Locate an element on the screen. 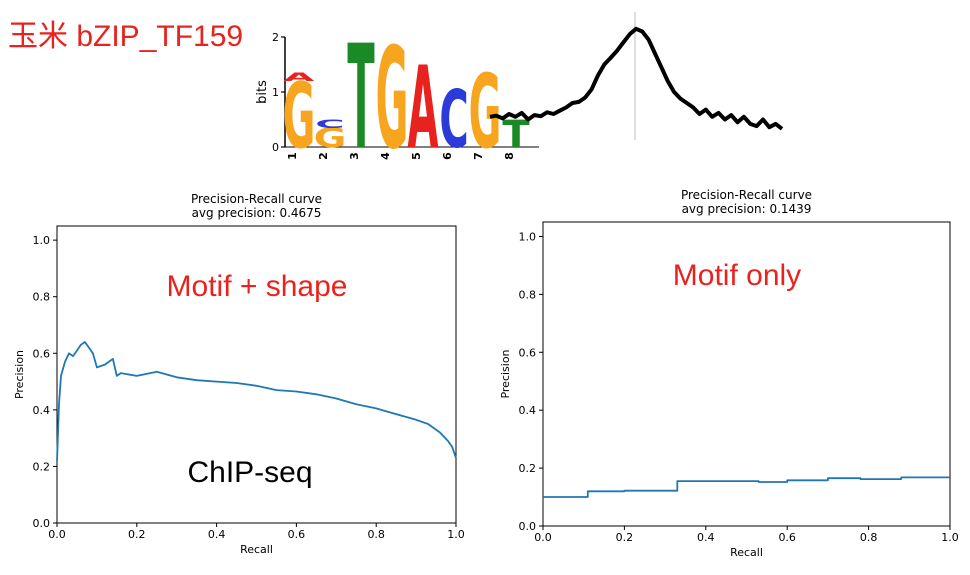 Image resolution: width=970 pixels, height=575 pixels. logo-position-label: 1 is located at coordinates (292, 156).